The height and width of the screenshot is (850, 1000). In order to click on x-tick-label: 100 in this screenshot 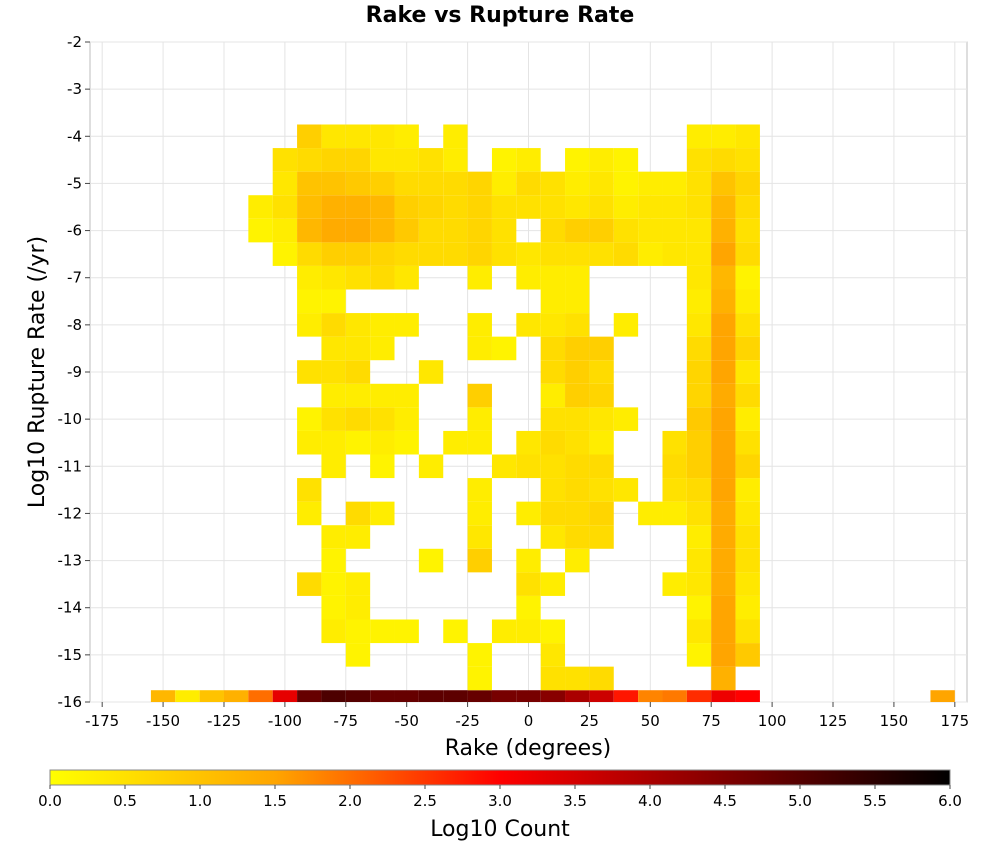, I will do `click(772, 721)`.